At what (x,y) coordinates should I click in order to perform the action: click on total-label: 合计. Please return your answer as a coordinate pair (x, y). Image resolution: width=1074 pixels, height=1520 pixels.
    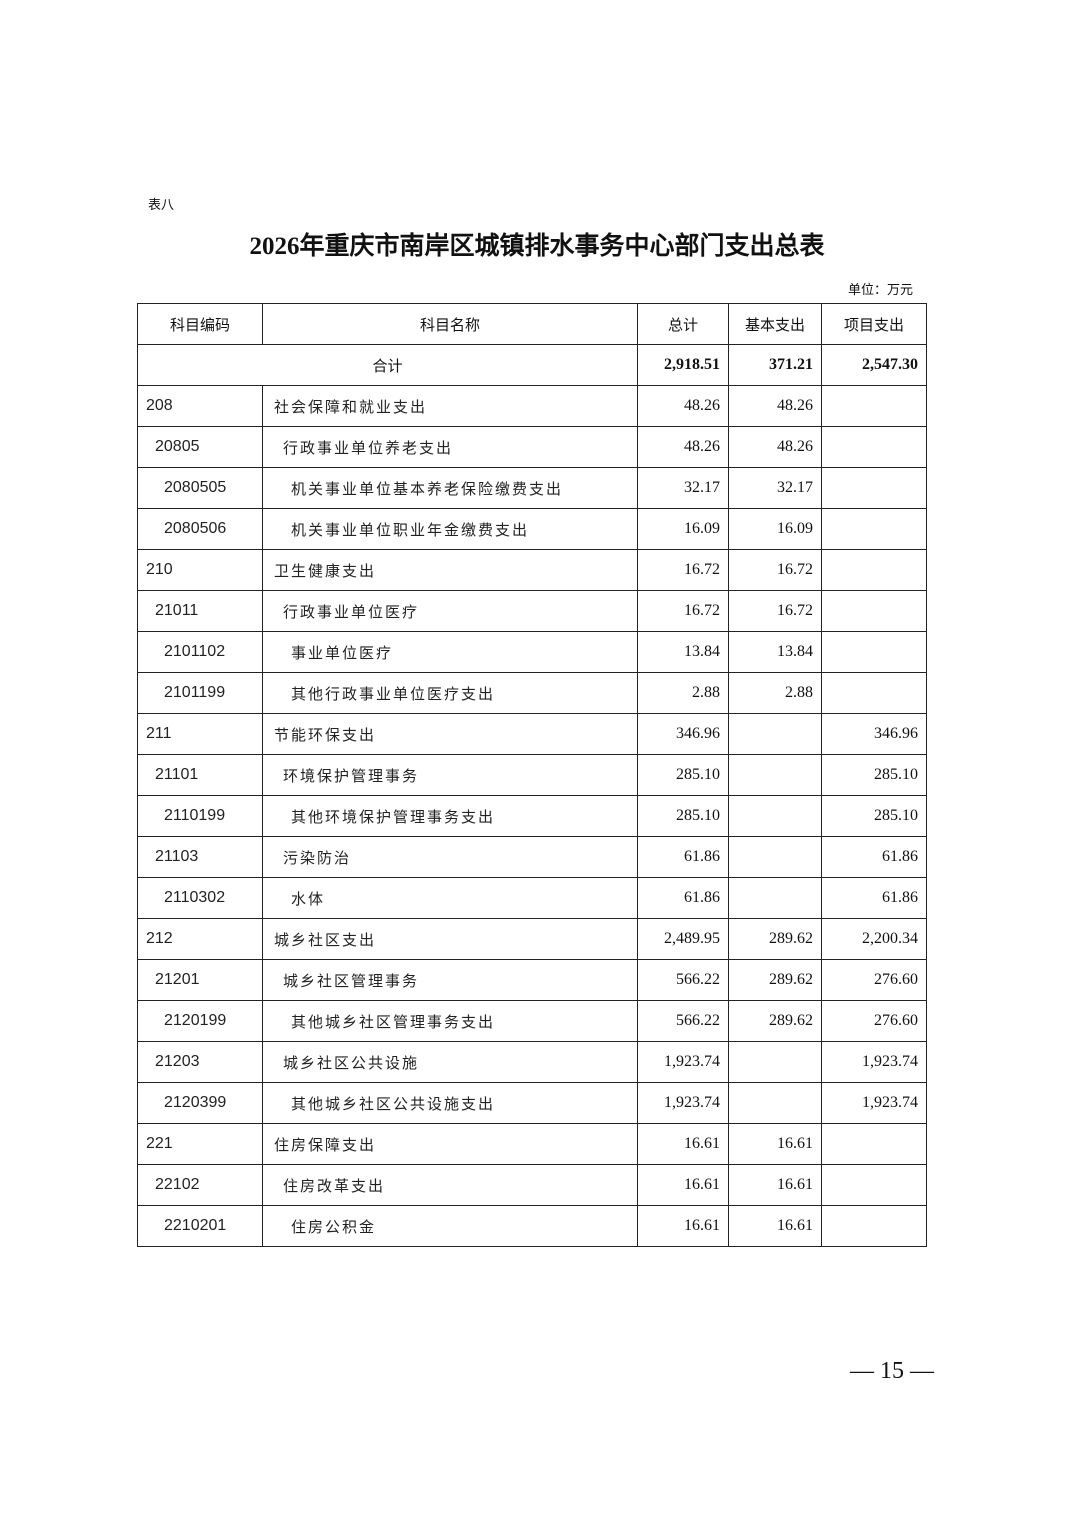
    Looking at the image, I should click on (387, 365).